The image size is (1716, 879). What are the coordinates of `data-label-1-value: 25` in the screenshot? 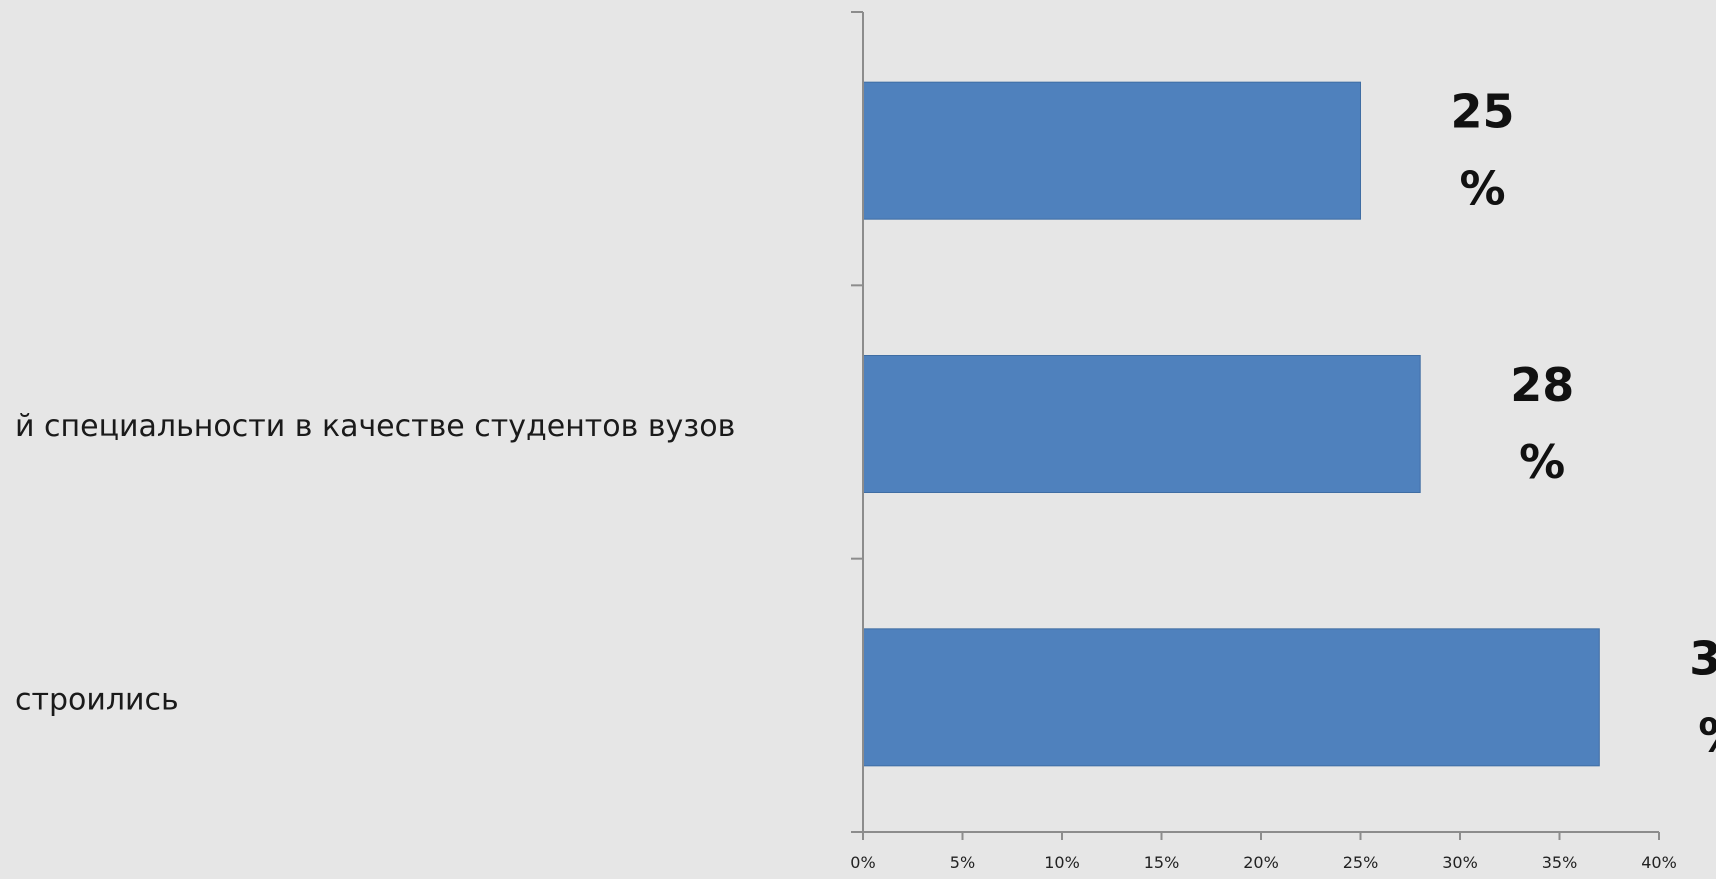 It's located at (1482, 112).